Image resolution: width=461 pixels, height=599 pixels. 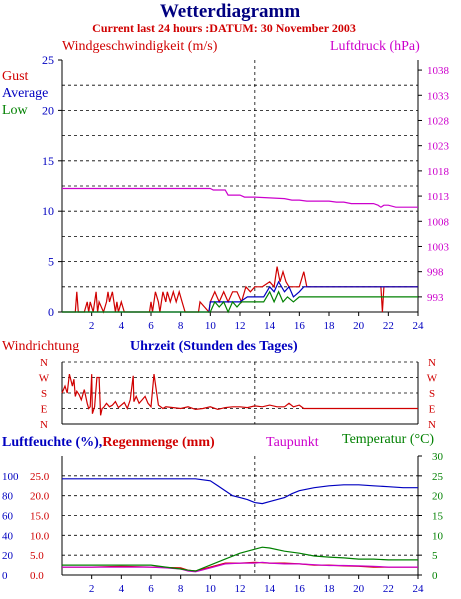 I want to click on humidity-y-tick-label: 0, so click(x=5, y=576).